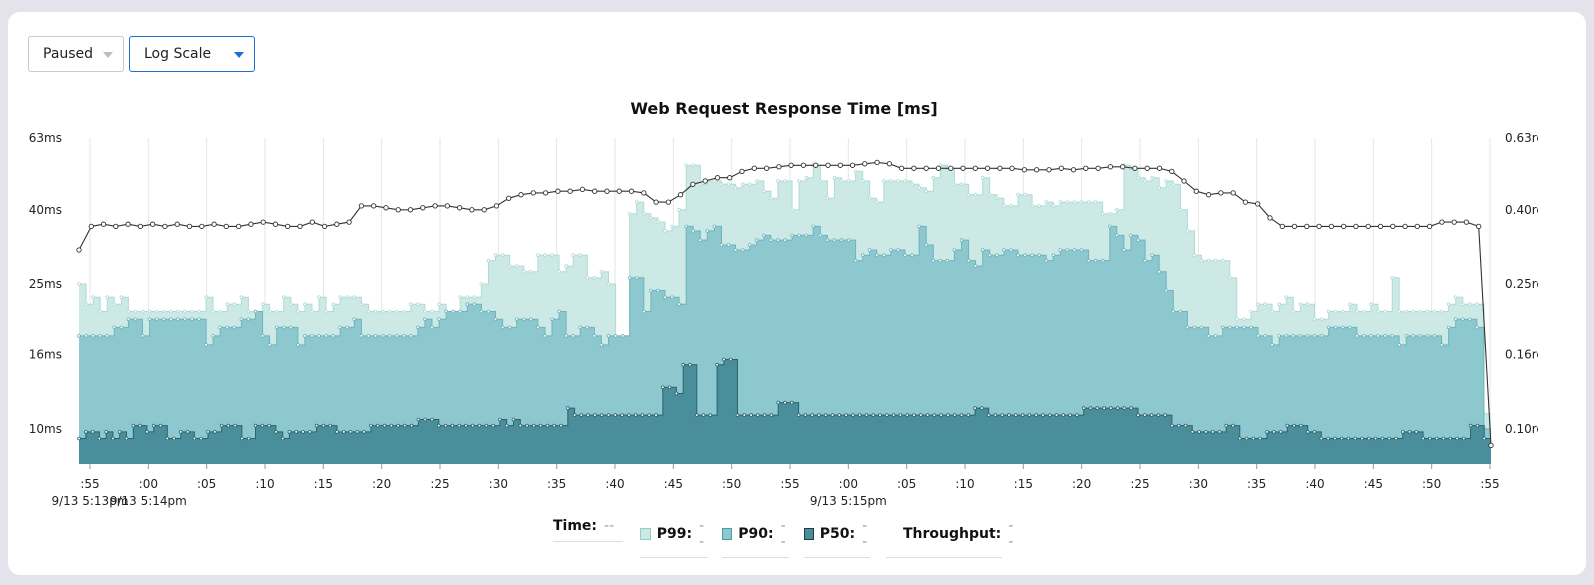 The height and width of the screenshot is (585, 1594). I want to click on x-tick-label: :15, so click(1023, 484).